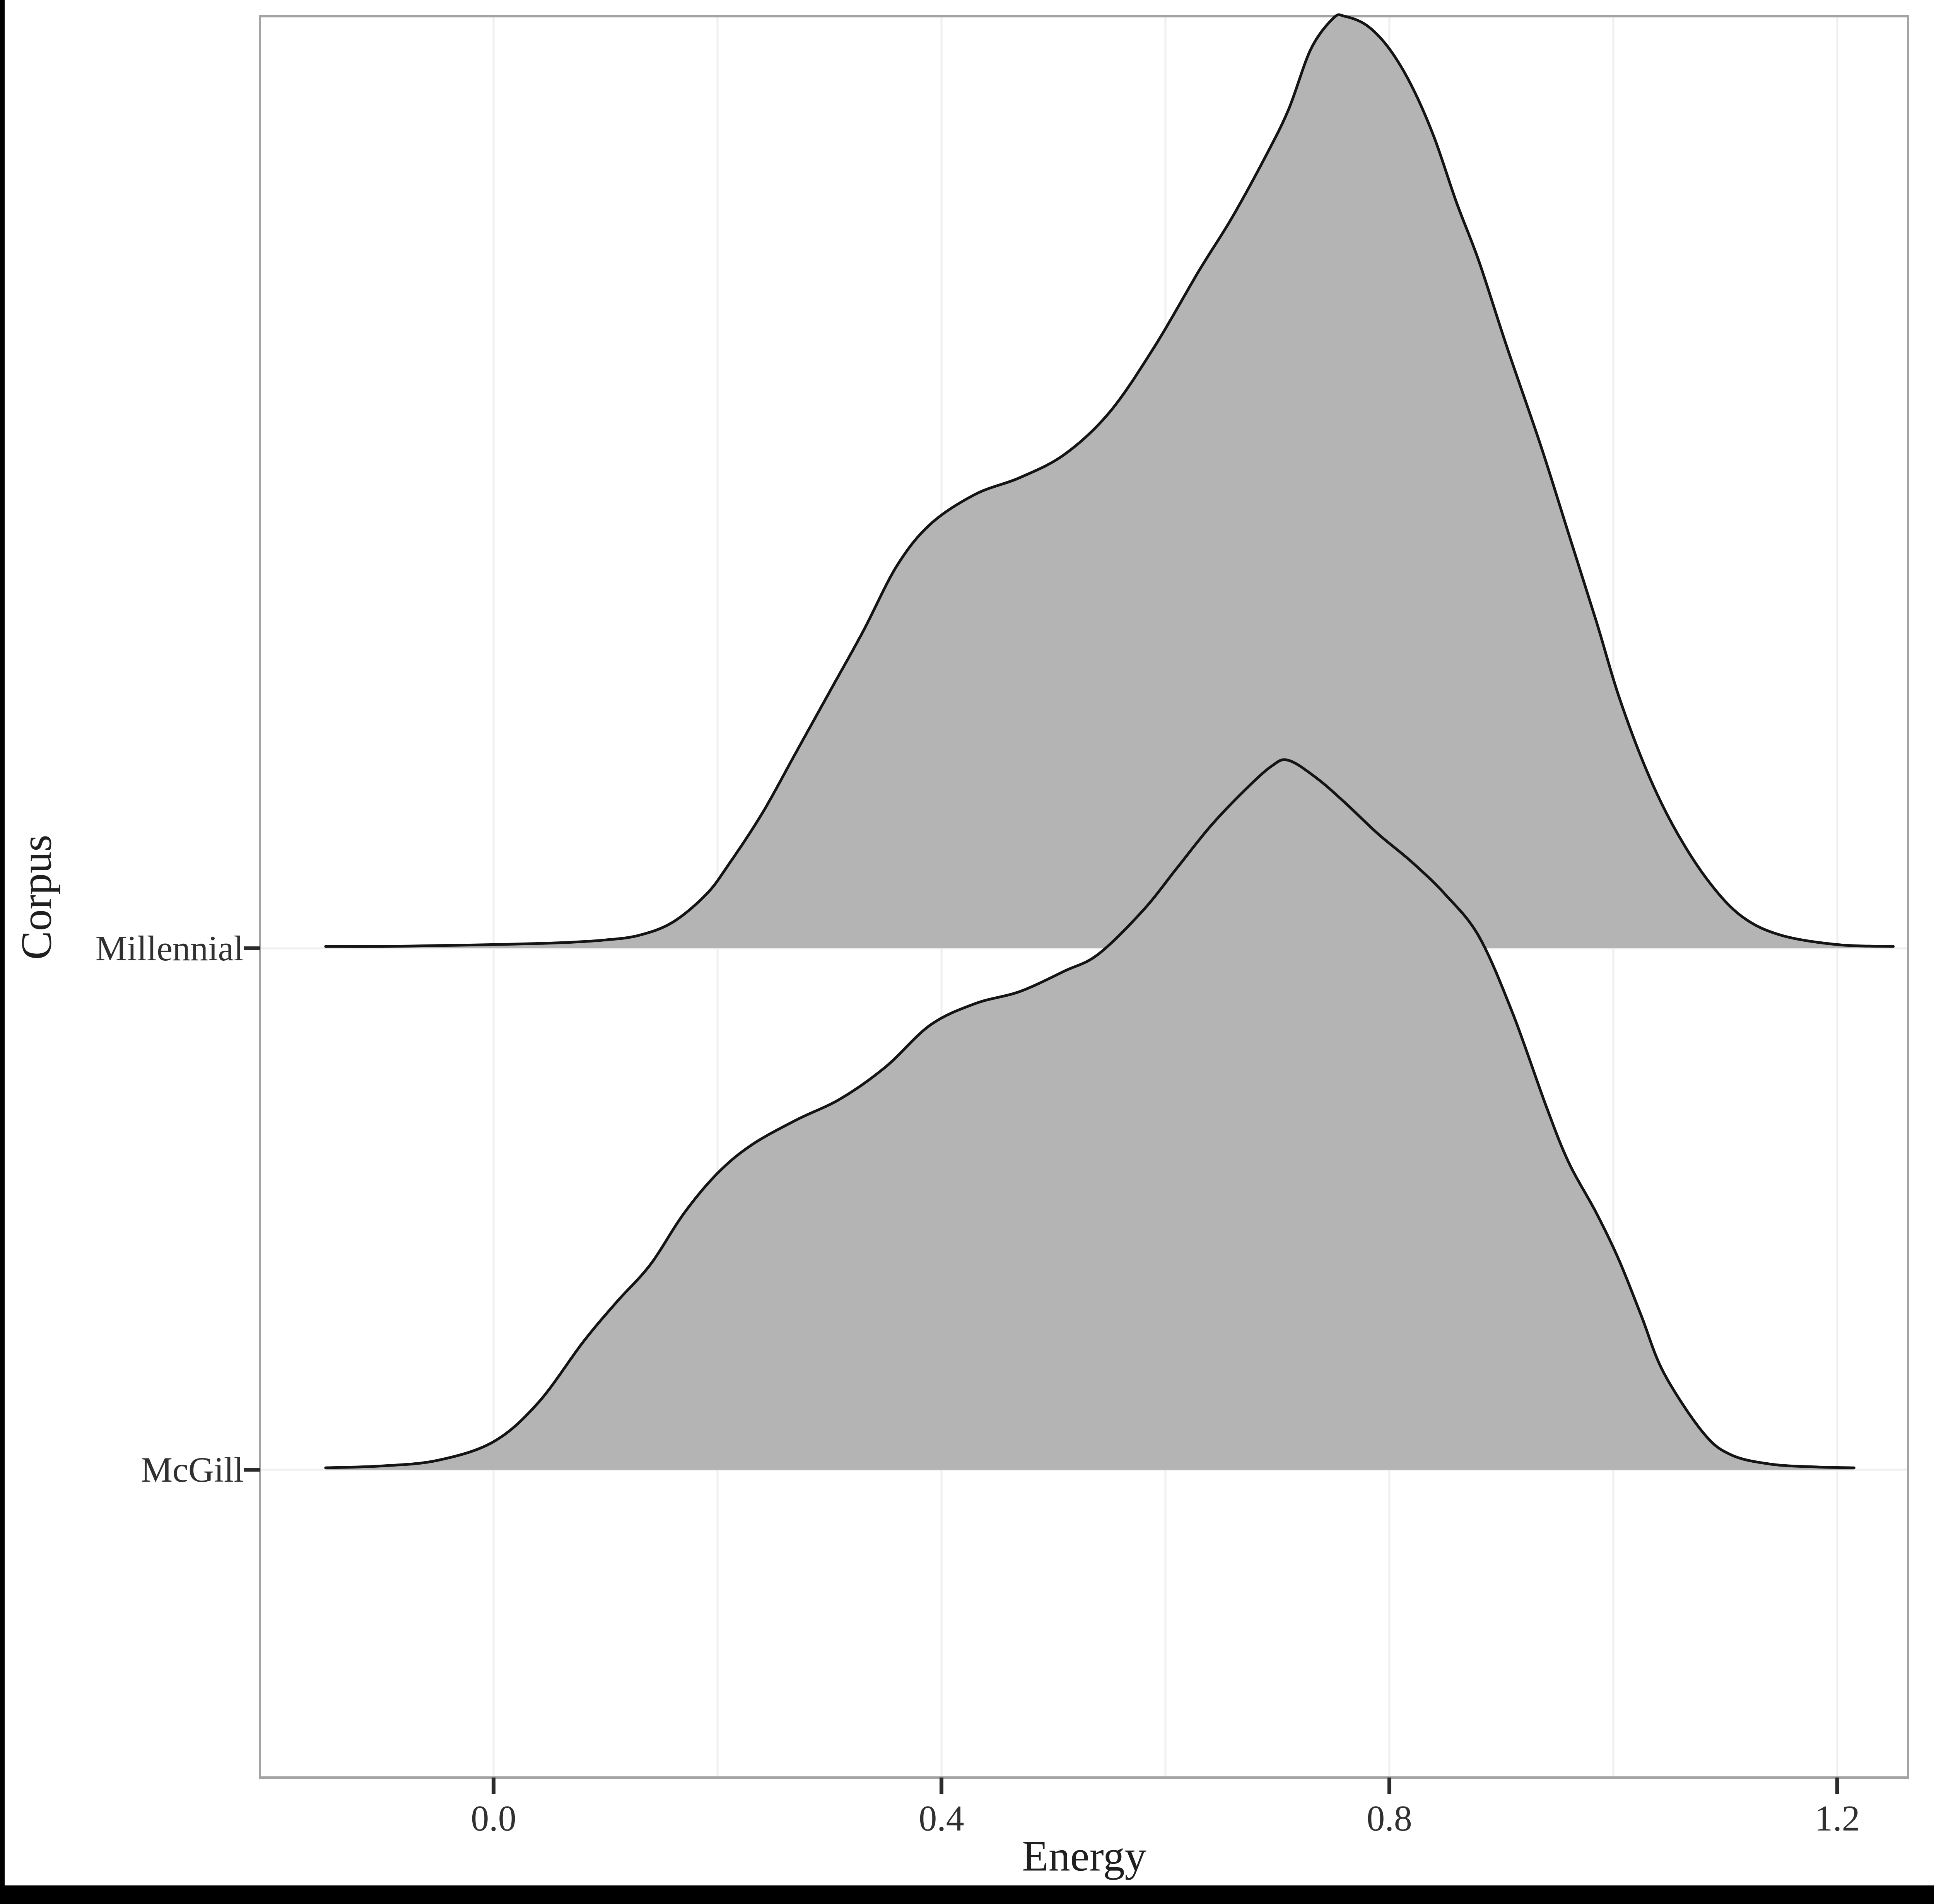 Image resolution: width=1934 pixels, height=1904 pixels. What do you see at coordinates (941, 1818) in the screenshot?
I see `x-tick-label-0.4: 0.4` at bounding box center [941, 1818].